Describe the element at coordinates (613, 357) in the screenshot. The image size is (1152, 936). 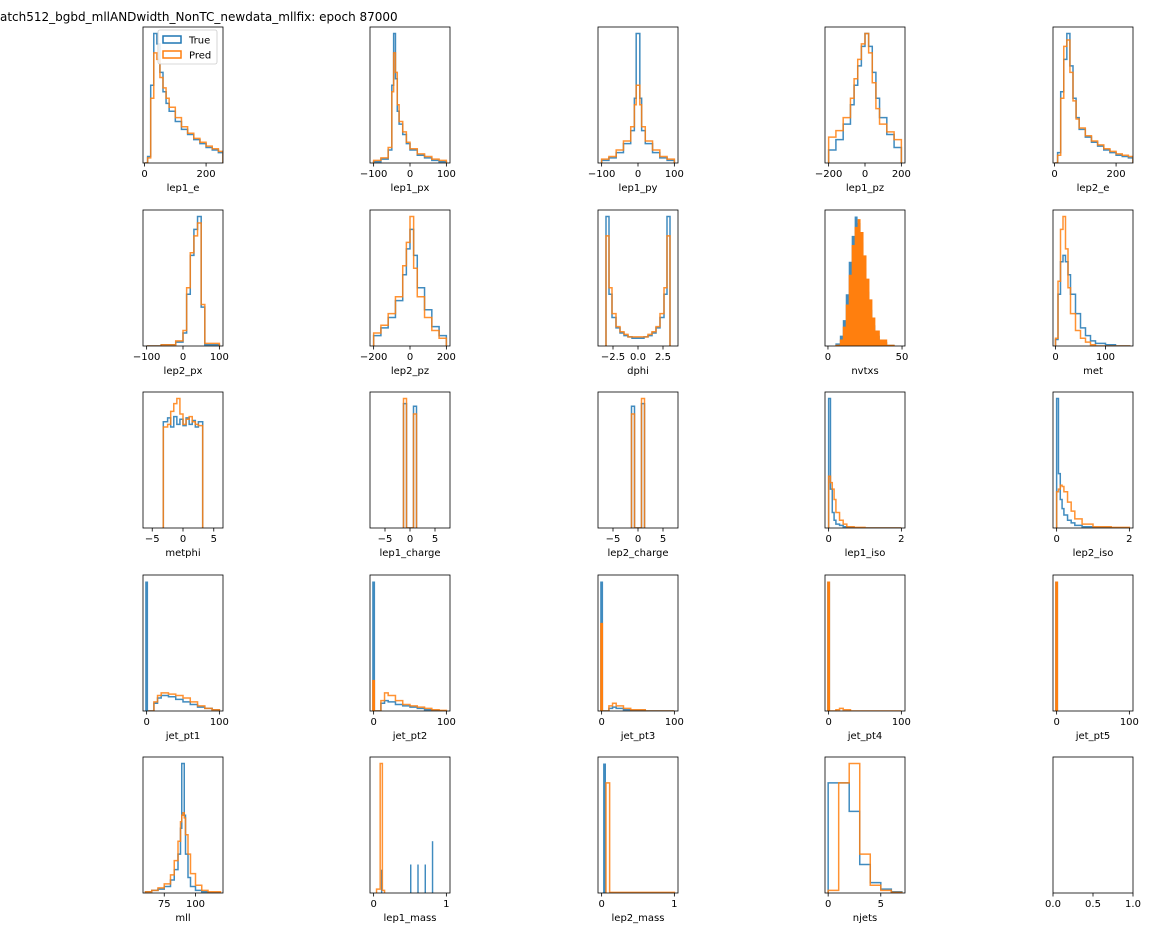
I see `x-tick-label: −2.5` at that location.